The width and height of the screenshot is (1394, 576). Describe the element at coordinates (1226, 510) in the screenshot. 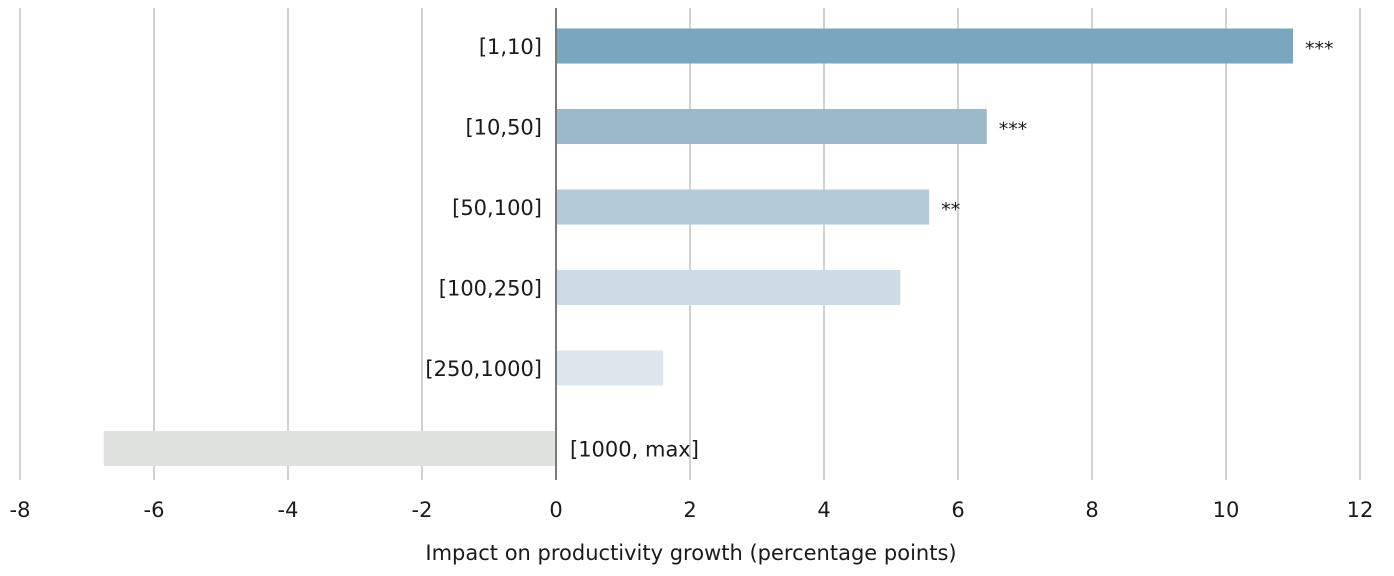

I see `x-tick-label: 10` at that location.